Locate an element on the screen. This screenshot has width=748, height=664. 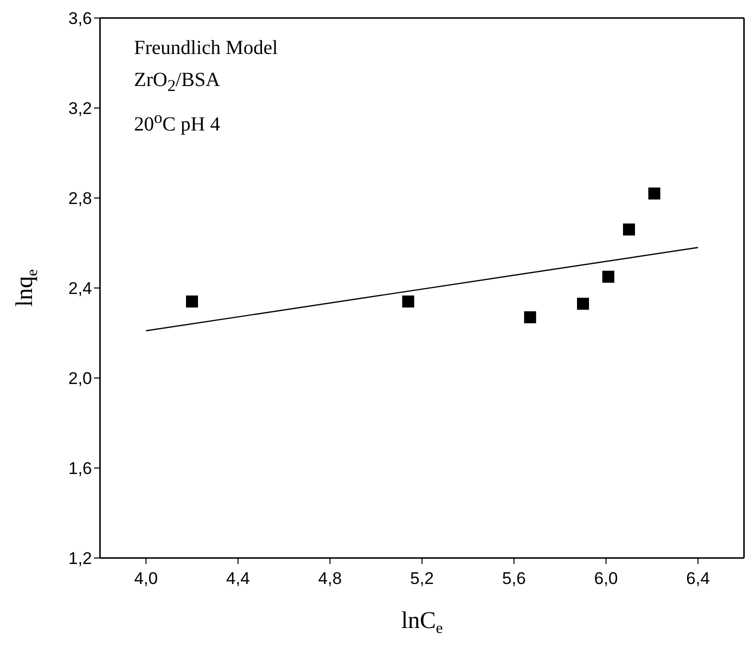
y-tick-label: 1,6 is located at coordinates (80, 468).